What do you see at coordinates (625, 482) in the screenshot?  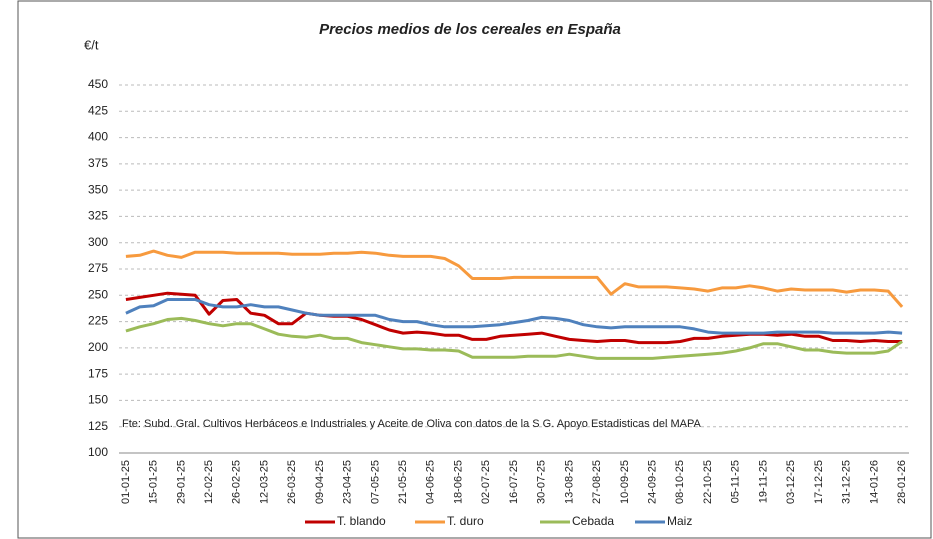 I see `x-tick-label: 10-09-25` at bounding box center [625, 482].